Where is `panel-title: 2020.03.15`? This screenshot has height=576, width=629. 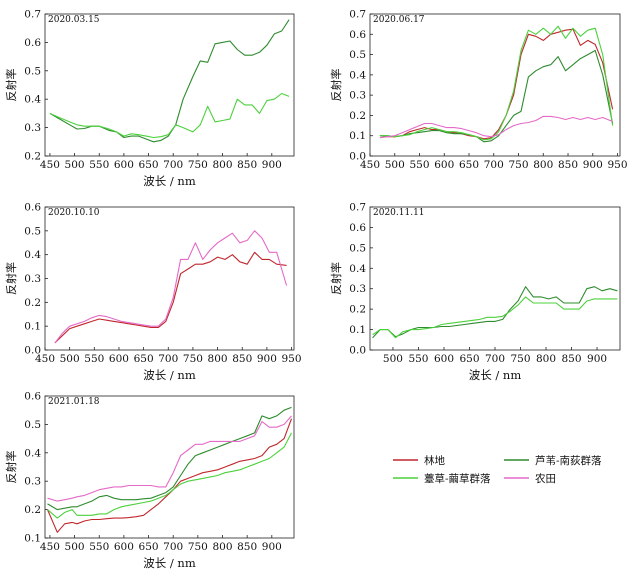 panel-title: 2020.03.15 is located at coordinates (74, 20).